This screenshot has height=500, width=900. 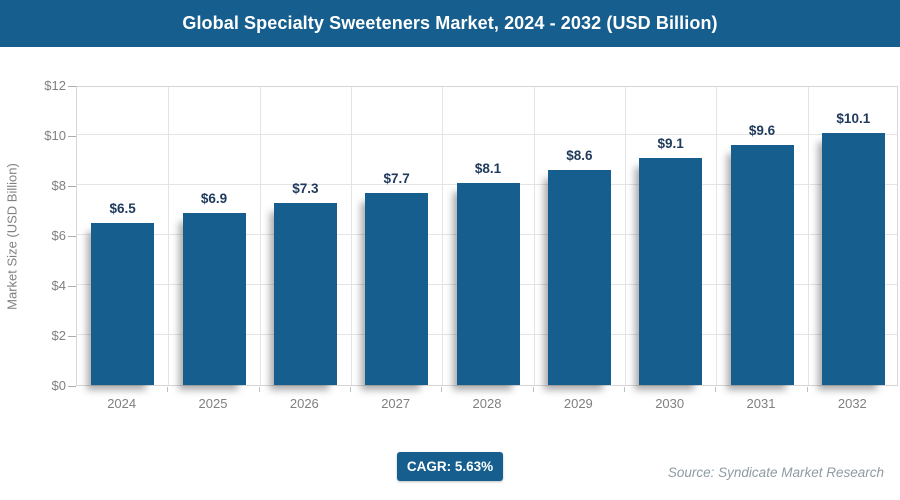 I want to click on bar-2024, so click(x=123, y=303).